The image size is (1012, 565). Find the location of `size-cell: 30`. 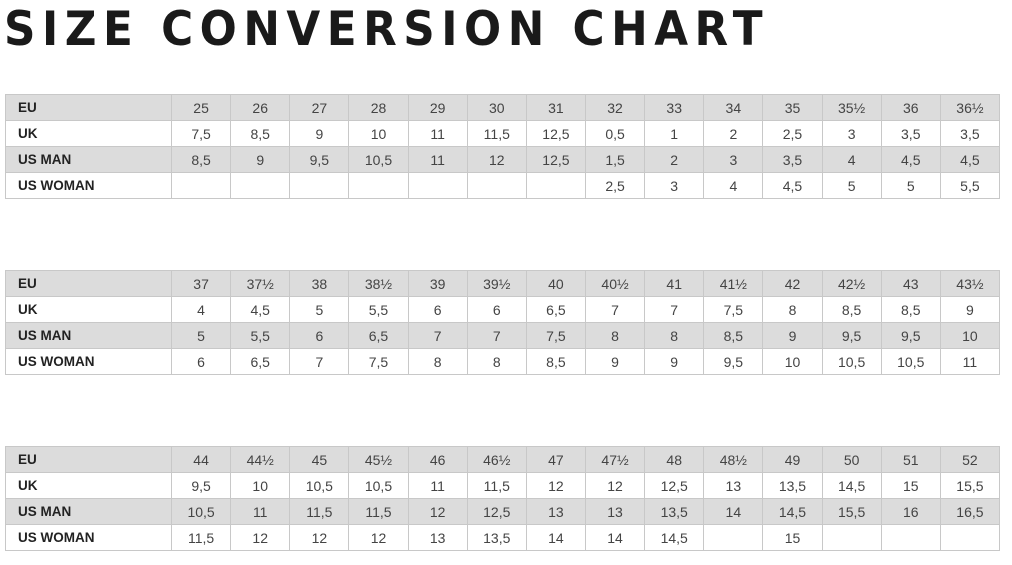

size-cell: 30 is located at coordinates (496, 107).